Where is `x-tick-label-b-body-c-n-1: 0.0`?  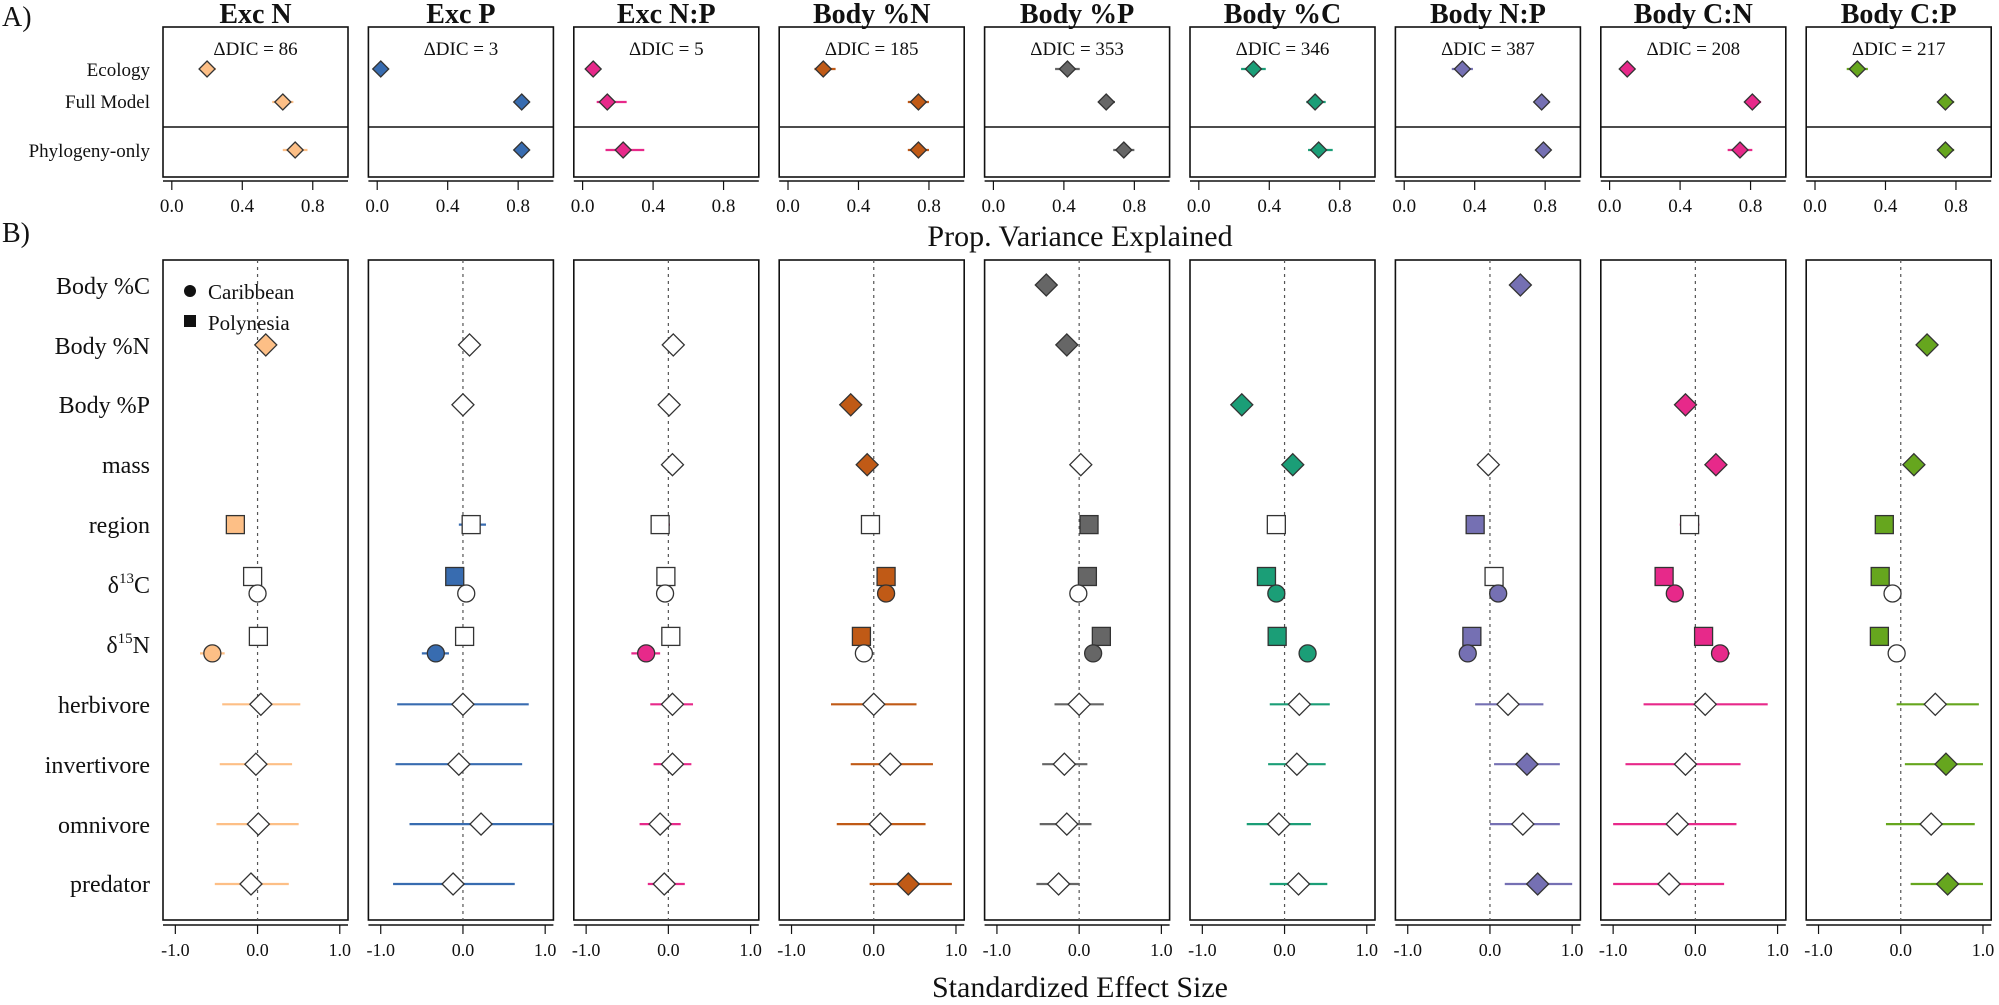 x-tick-label-b-body-c-n-1: 0.0 is located at coordinates (1695, 950).